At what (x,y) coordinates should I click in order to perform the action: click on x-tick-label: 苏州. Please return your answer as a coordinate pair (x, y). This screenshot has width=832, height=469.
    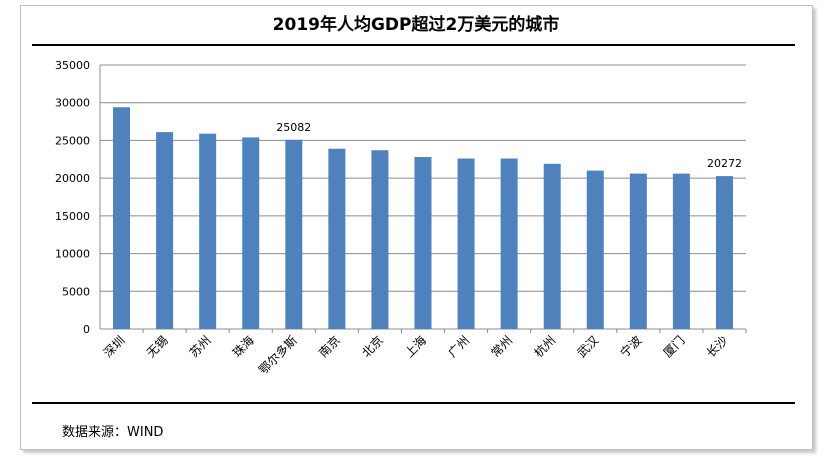
    Looking at the image, I should click on (200, 346).